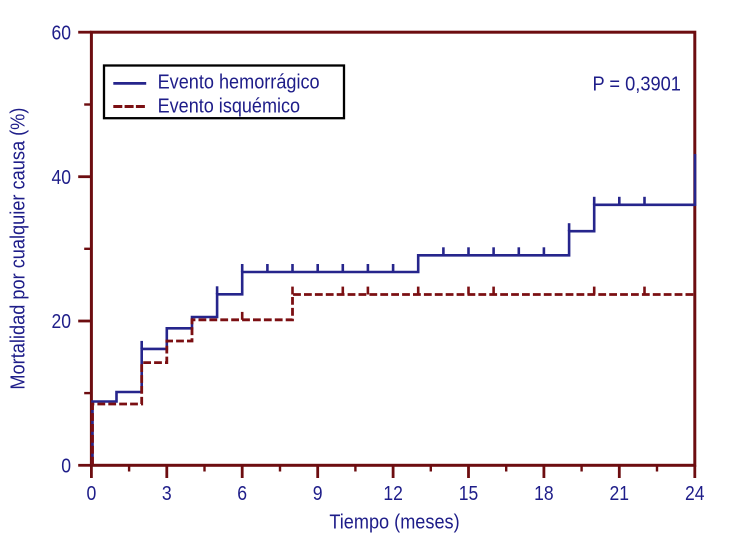 Image resolution: width=750 pixels, height=549 pixels. What do you see at coordinates (242, 494) in the screenshot?
I see `svg-text: 6` at bounding box center [242, 494].